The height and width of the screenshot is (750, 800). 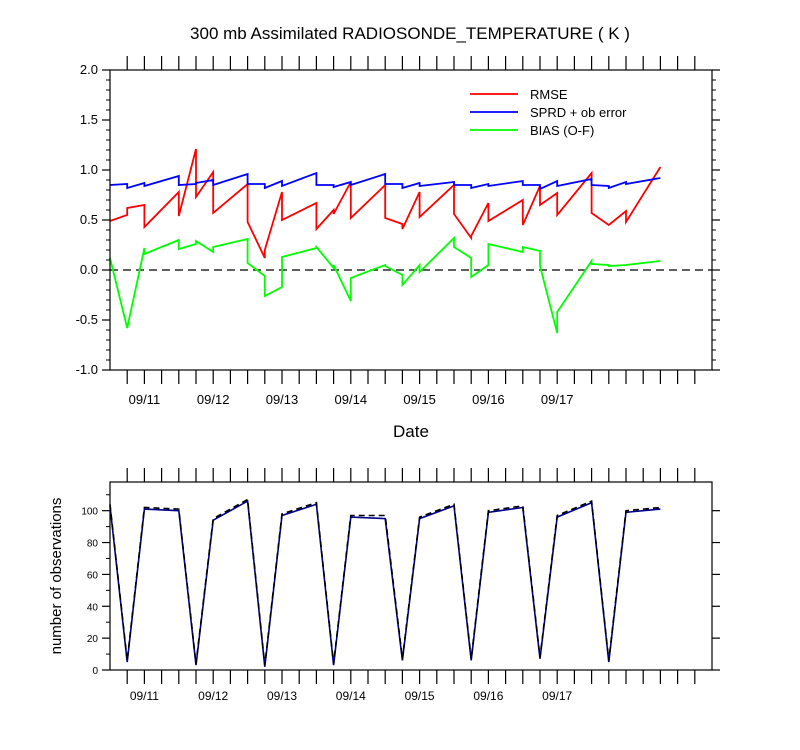 What do you see at coordinates (89, 269) in the screenshot?
I see `y-tick-label: 0.0` at bounding box center [89, 269].